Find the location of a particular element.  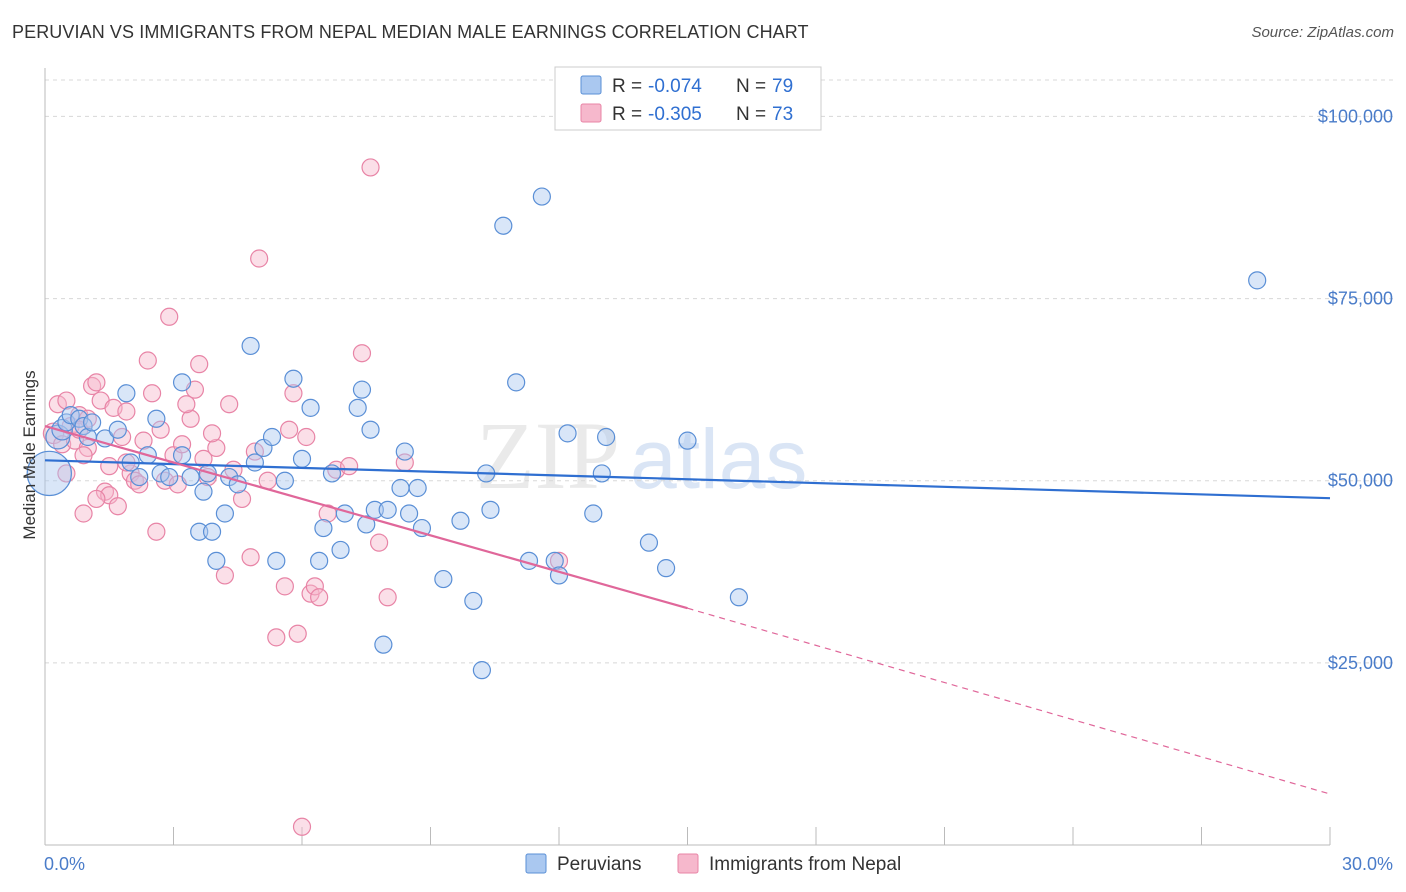

bottom-legend: Peruvians Immigrants from Nepal is located at coordinates (713, 864).